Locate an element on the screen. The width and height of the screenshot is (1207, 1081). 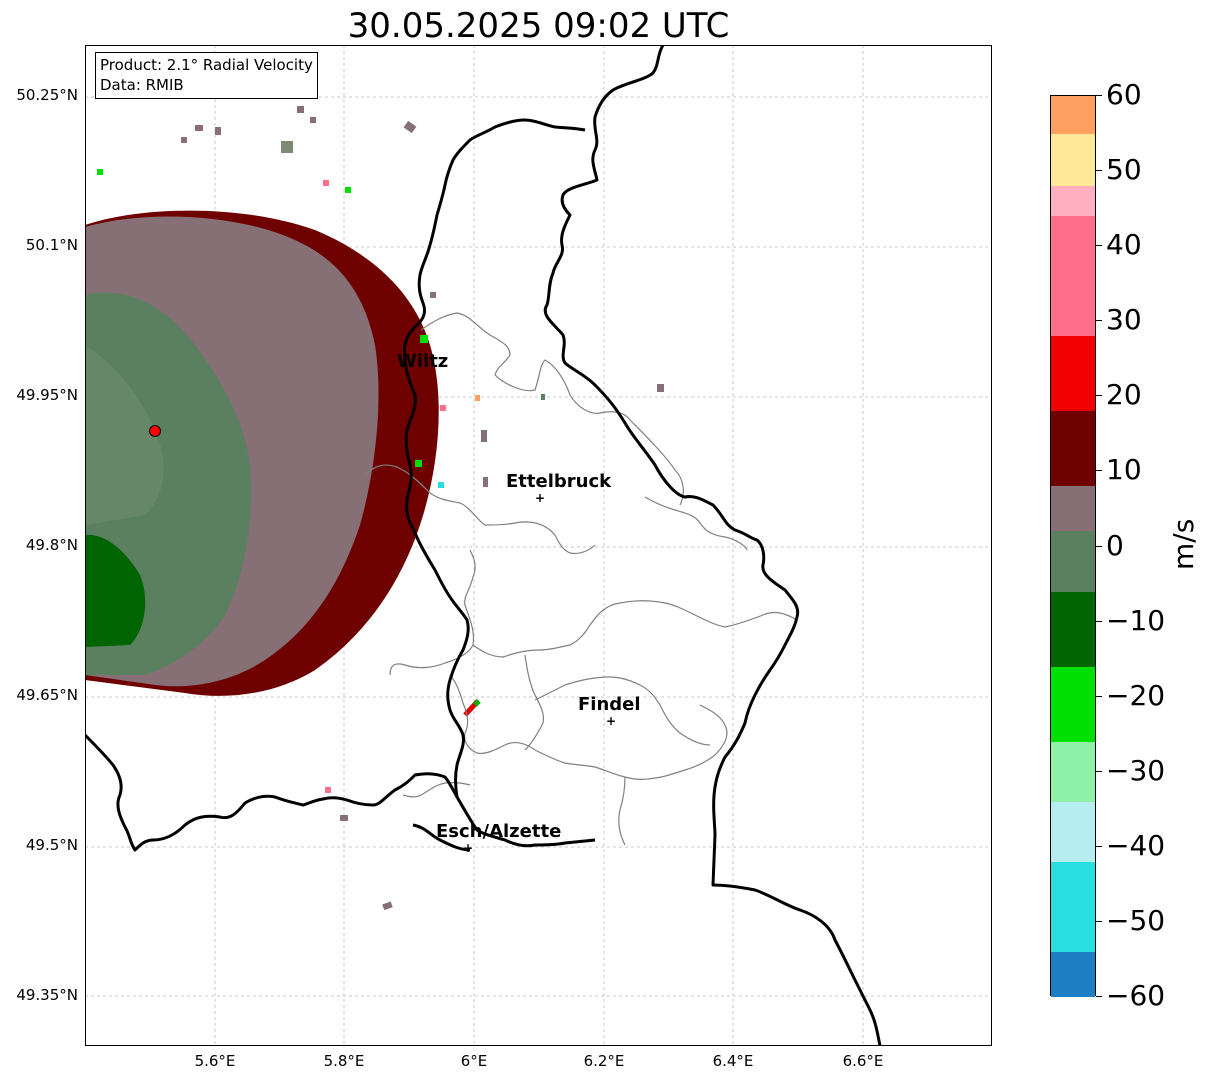
city-label-wiltz: Wiltz is located at coordinates (423, 361).